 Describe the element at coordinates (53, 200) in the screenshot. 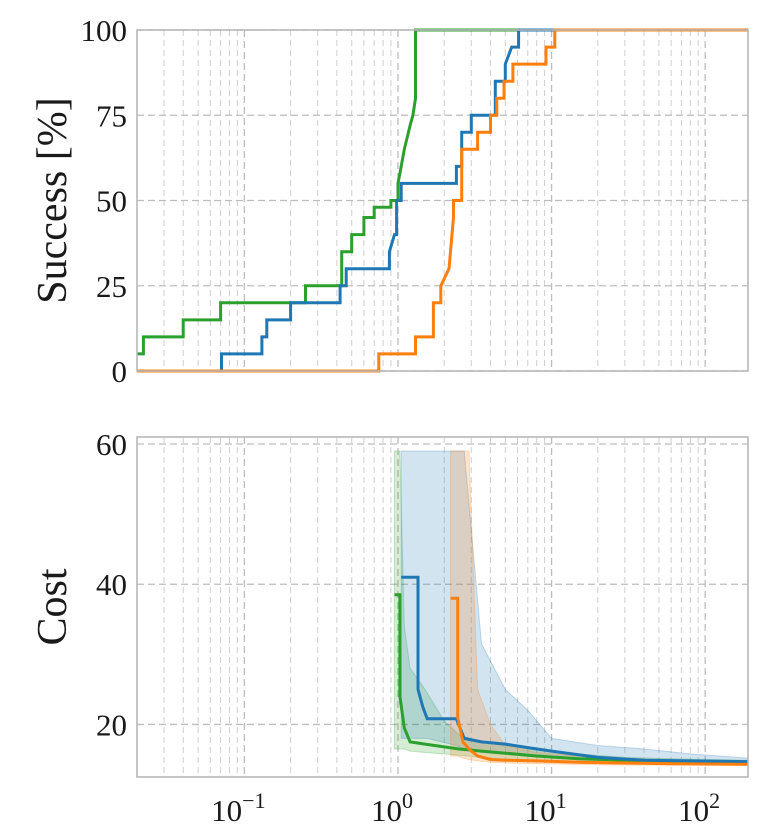

I see `top-y-axis-label: Success [%]` at that location.